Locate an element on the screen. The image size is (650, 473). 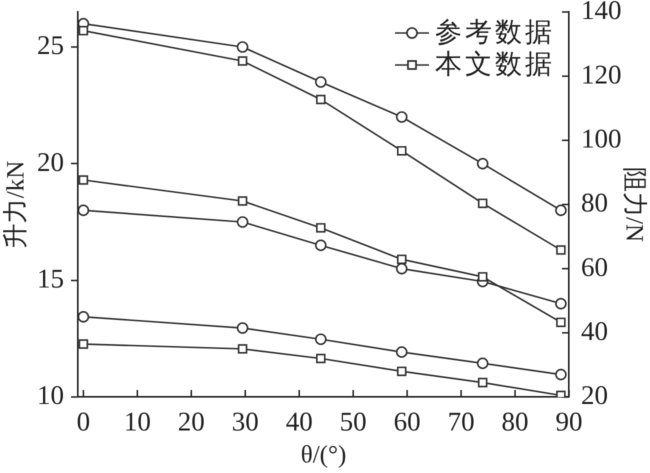
x-tick-label: 30 is located at coordinates (245, 421).